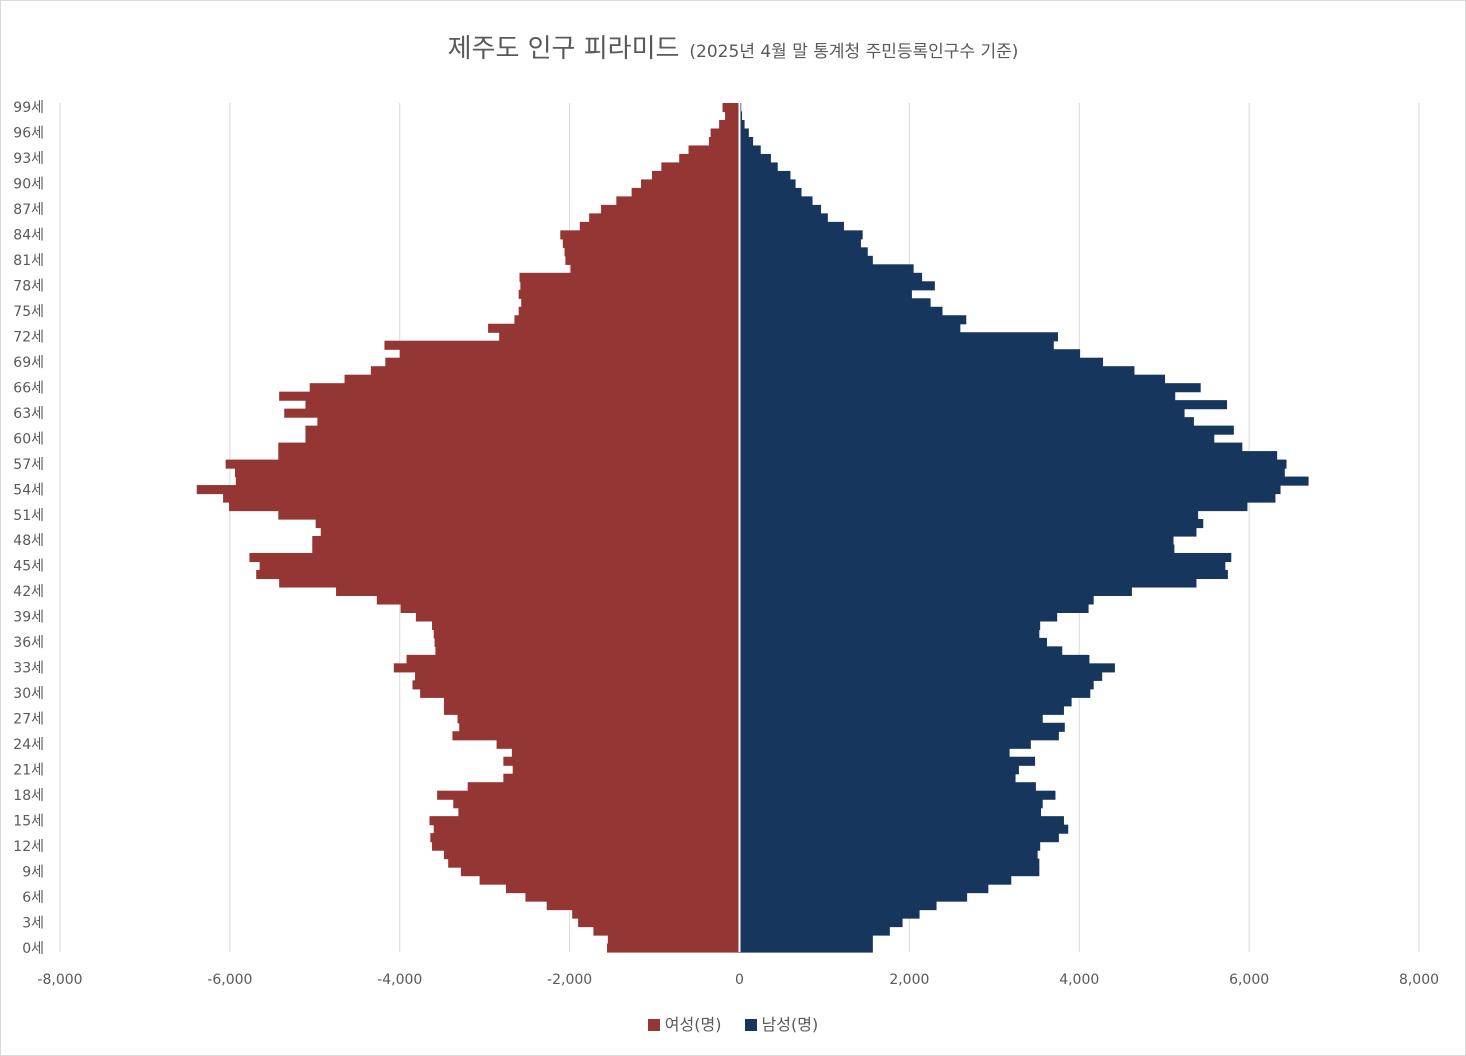 The image size is (1466, 1056). Describe the element at coordinates (28, 720) in the screenshot. I see `y-tick-label-9: 27세` at that location.